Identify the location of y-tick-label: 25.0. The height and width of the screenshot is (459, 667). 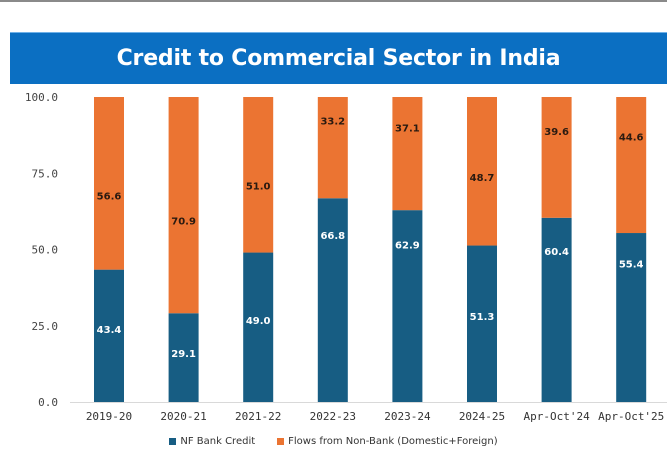
(45, 326).